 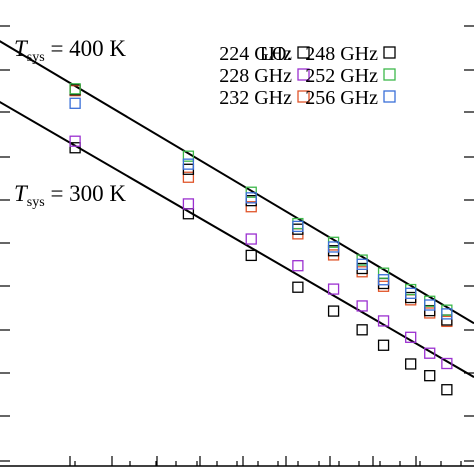 I want to click on legend-label-232-ghz: 232 GHz, so click(x=255, y=98).